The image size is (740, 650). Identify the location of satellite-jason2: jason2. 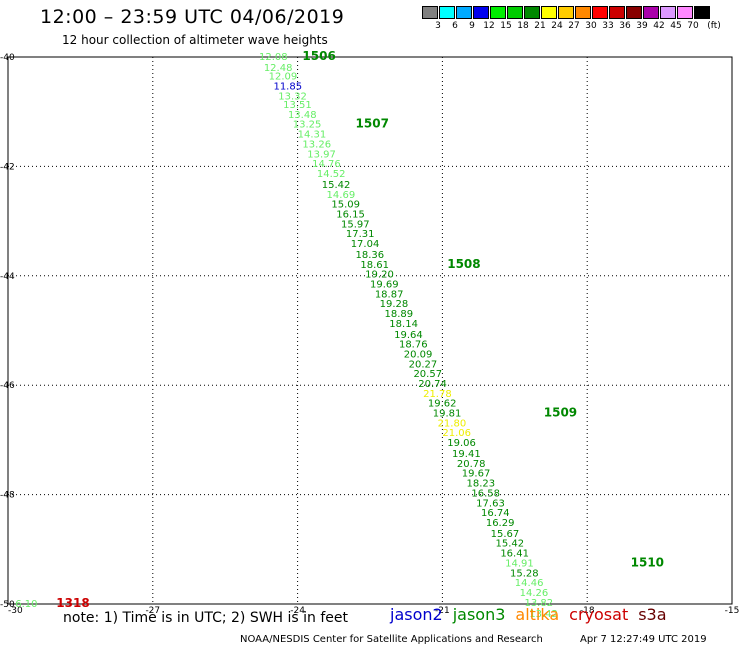
(416, 614).